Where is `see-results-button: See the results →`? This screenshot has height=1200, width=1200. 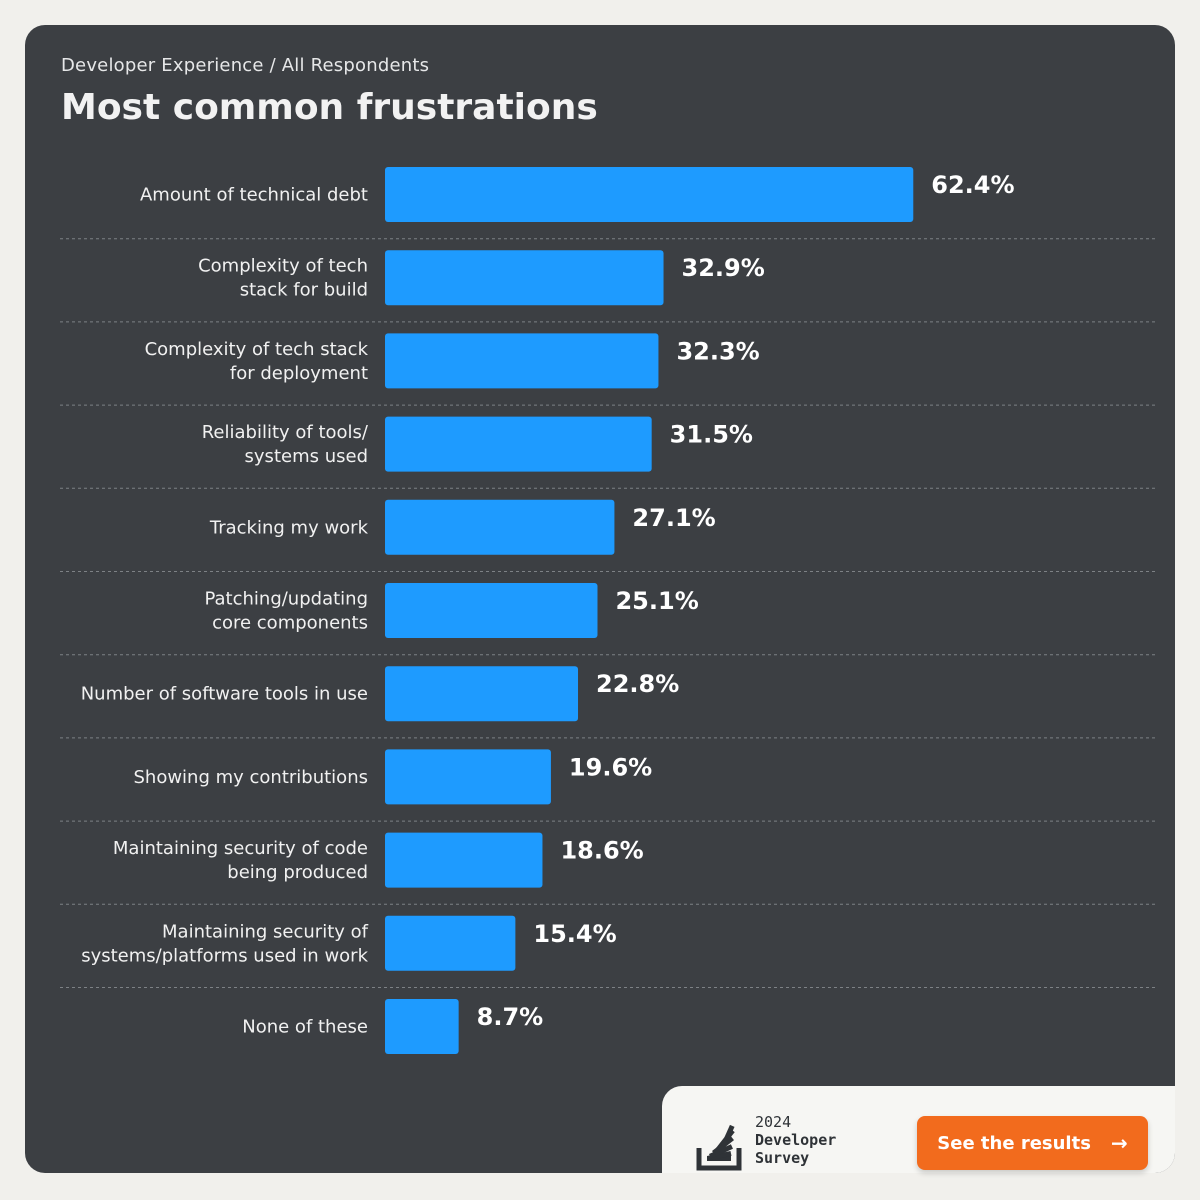 see-results-button: See the results → is located at coordinates (1032, 1143).